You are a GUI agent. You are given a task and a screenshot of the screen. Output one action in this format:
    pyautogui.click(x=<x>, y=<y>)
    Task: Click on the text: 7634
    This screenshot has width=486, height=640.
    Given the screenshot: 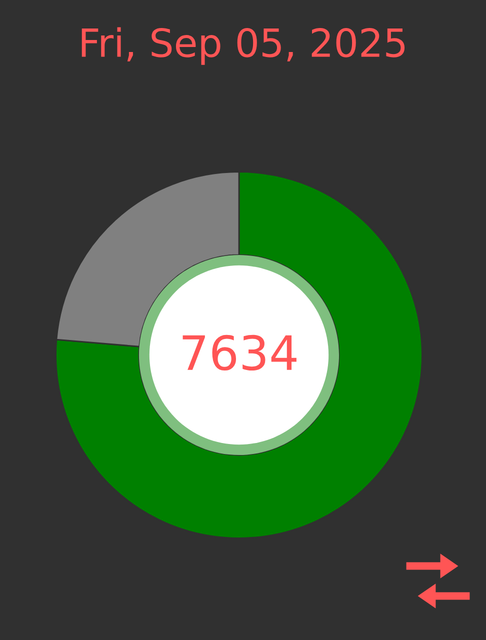 What is the action you would take?
    pyautogui.click(x=239, y=352)
    